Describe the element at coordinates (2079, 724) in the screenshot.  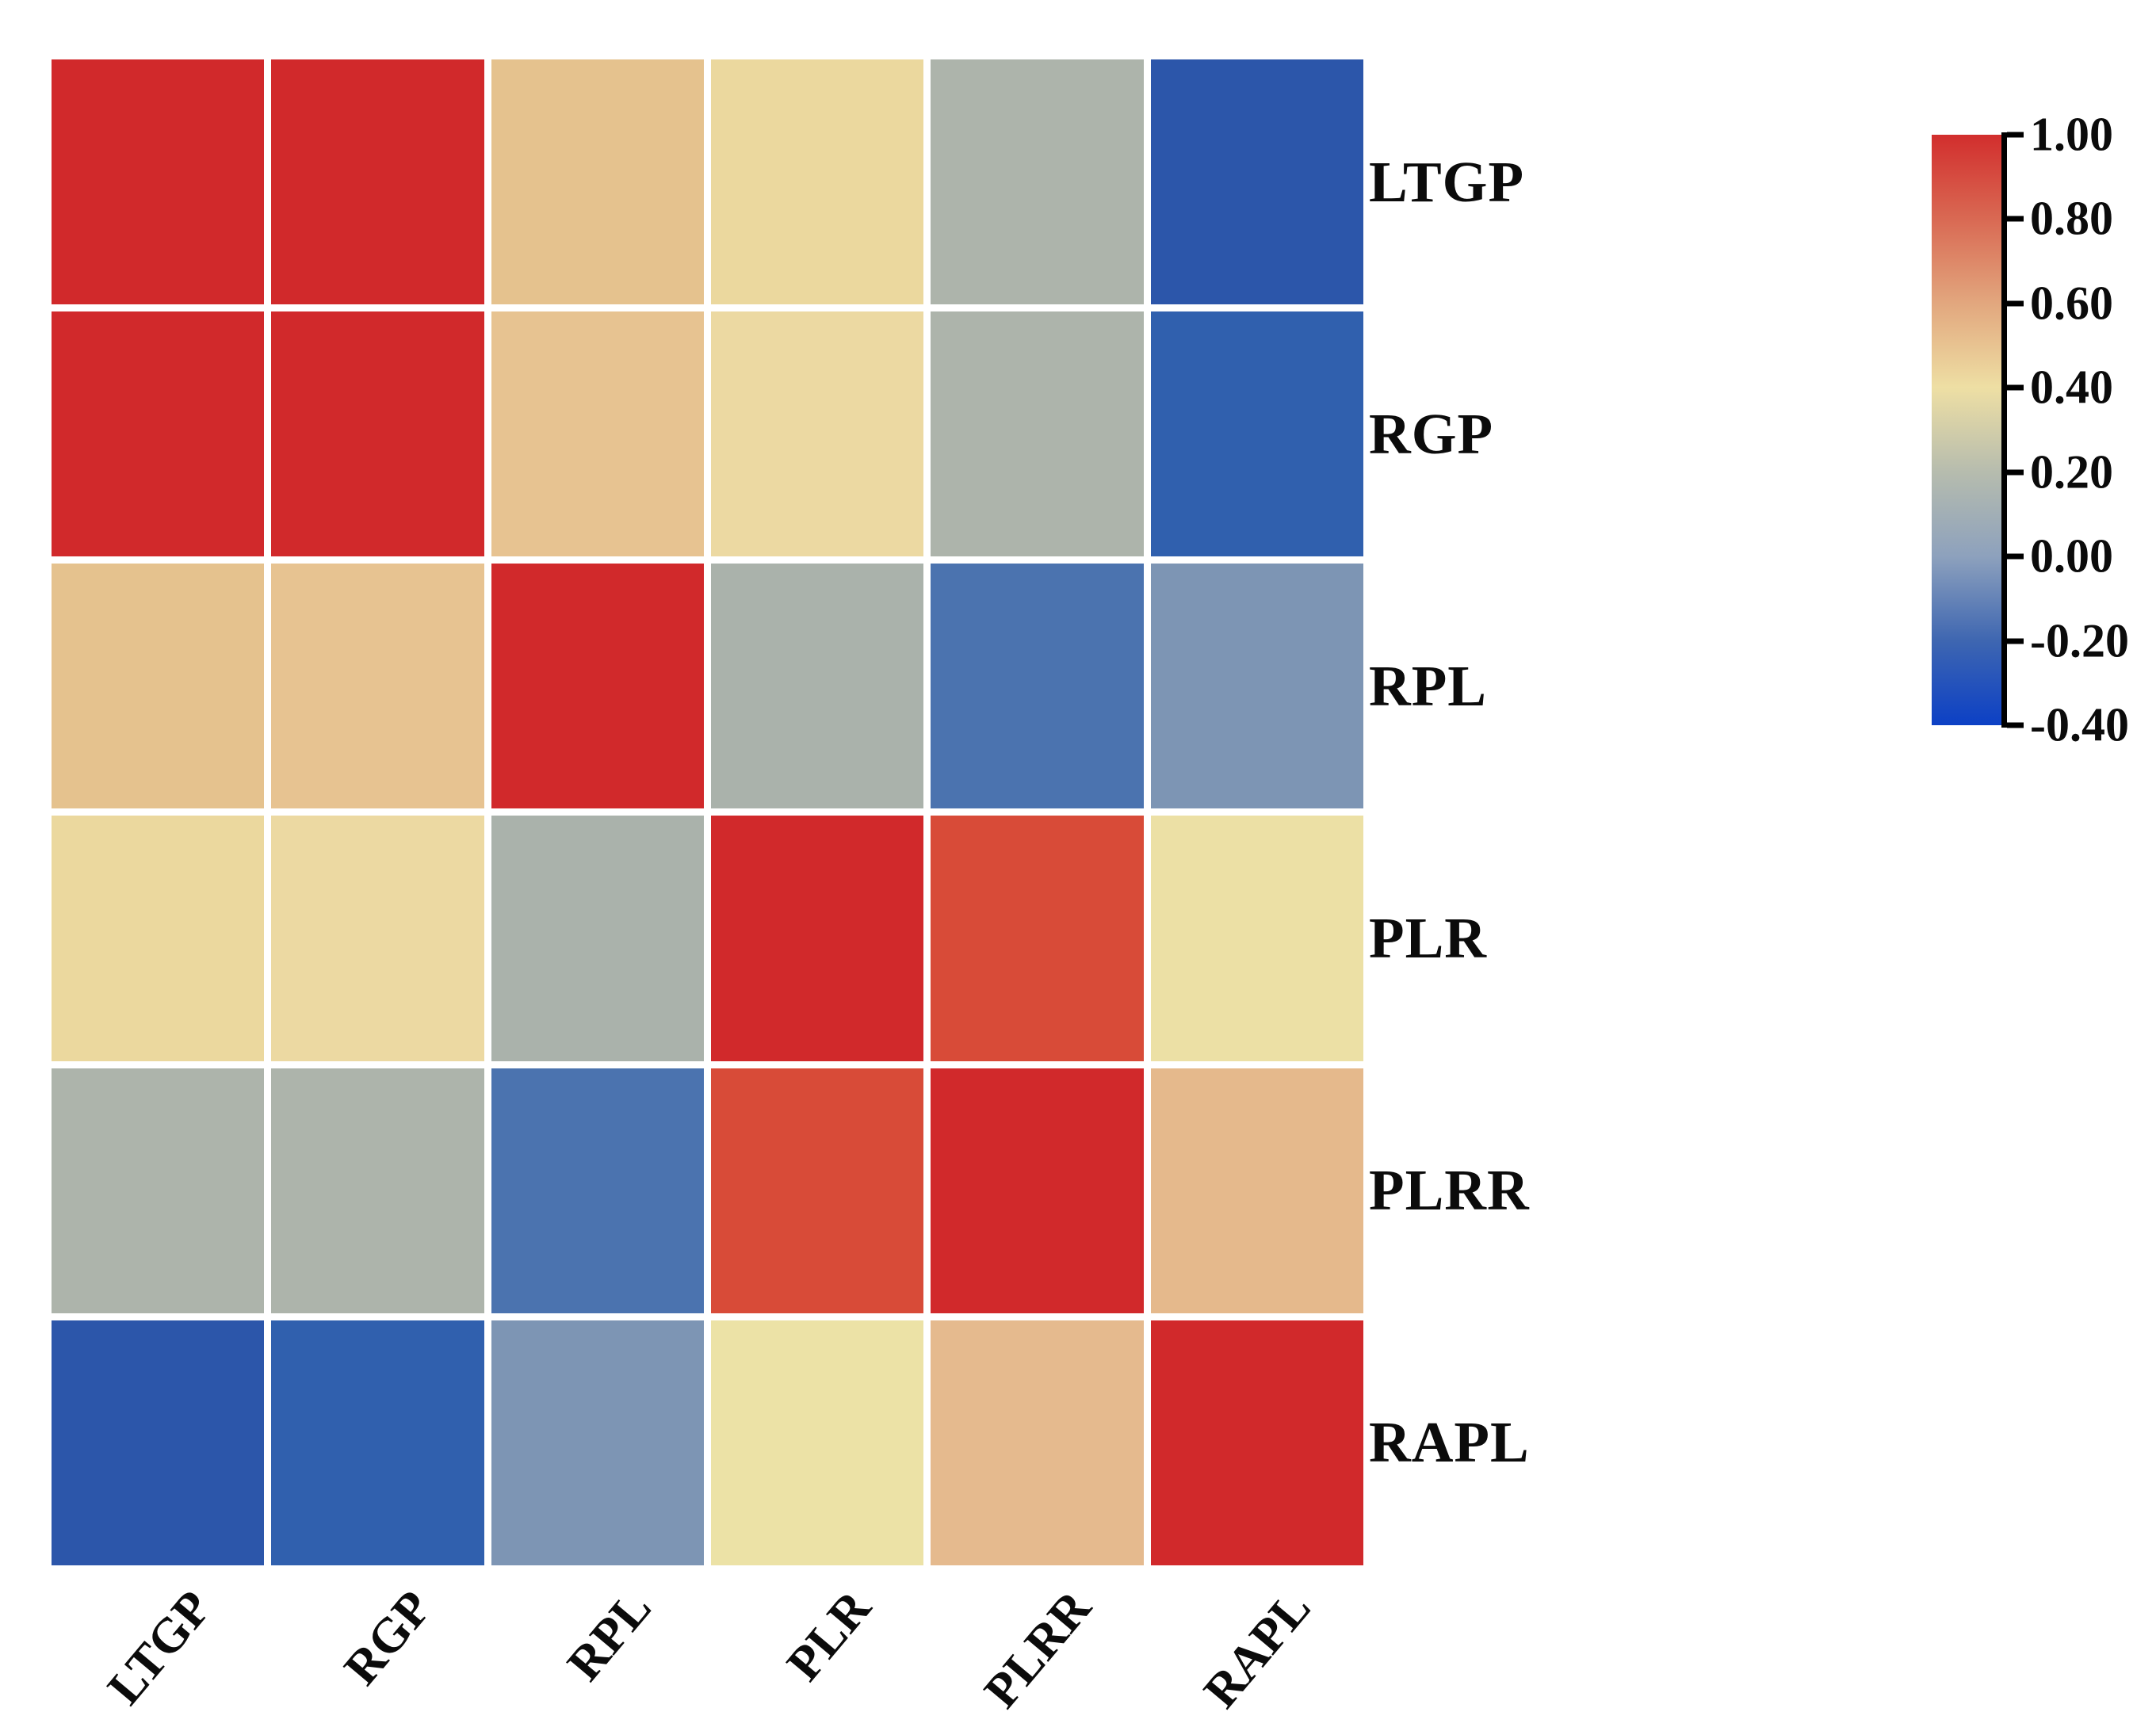
I see `colorbar-tick-label--0.40: -0.40` at that location.